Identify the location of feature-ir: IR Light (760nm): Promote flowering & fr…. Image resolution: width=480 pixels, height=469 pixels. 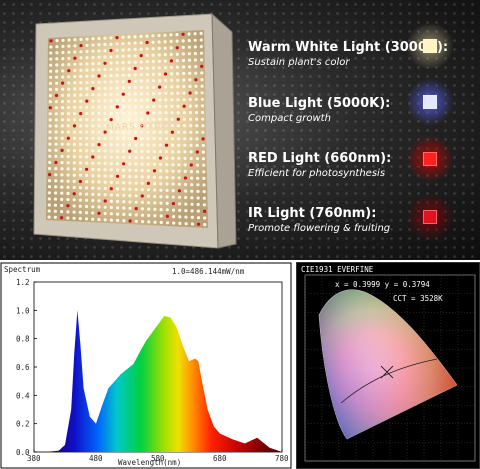
(335, 221).